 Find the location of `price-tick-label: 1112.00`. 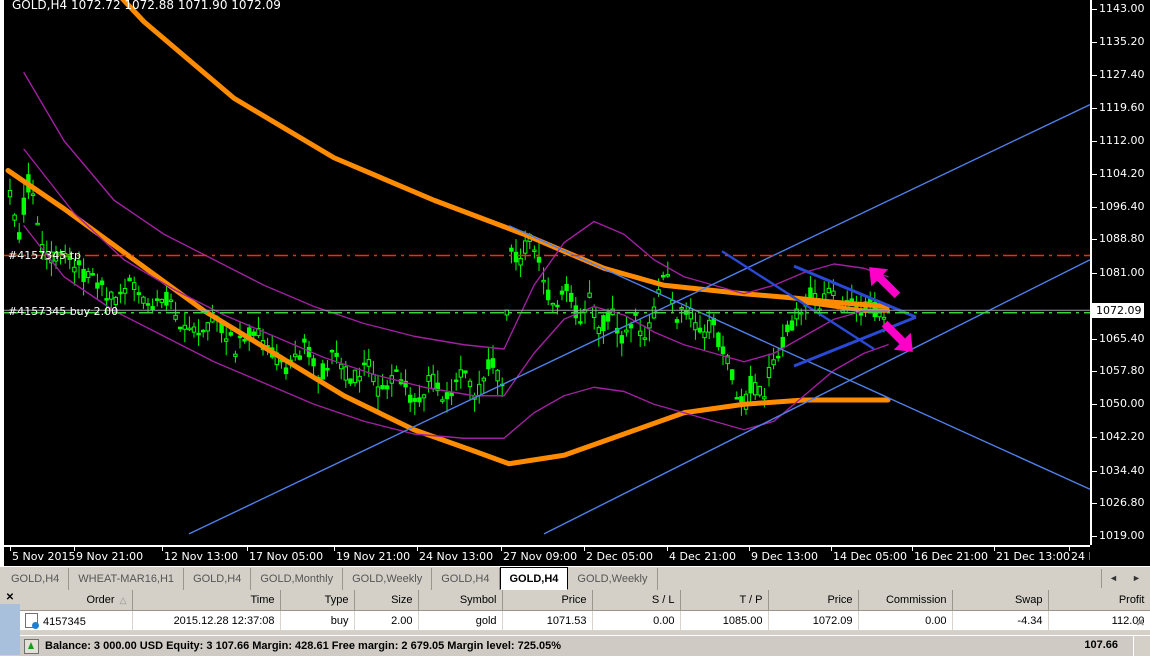

price-tick-label: 1112.00 is located at coordinates (1122, 140).